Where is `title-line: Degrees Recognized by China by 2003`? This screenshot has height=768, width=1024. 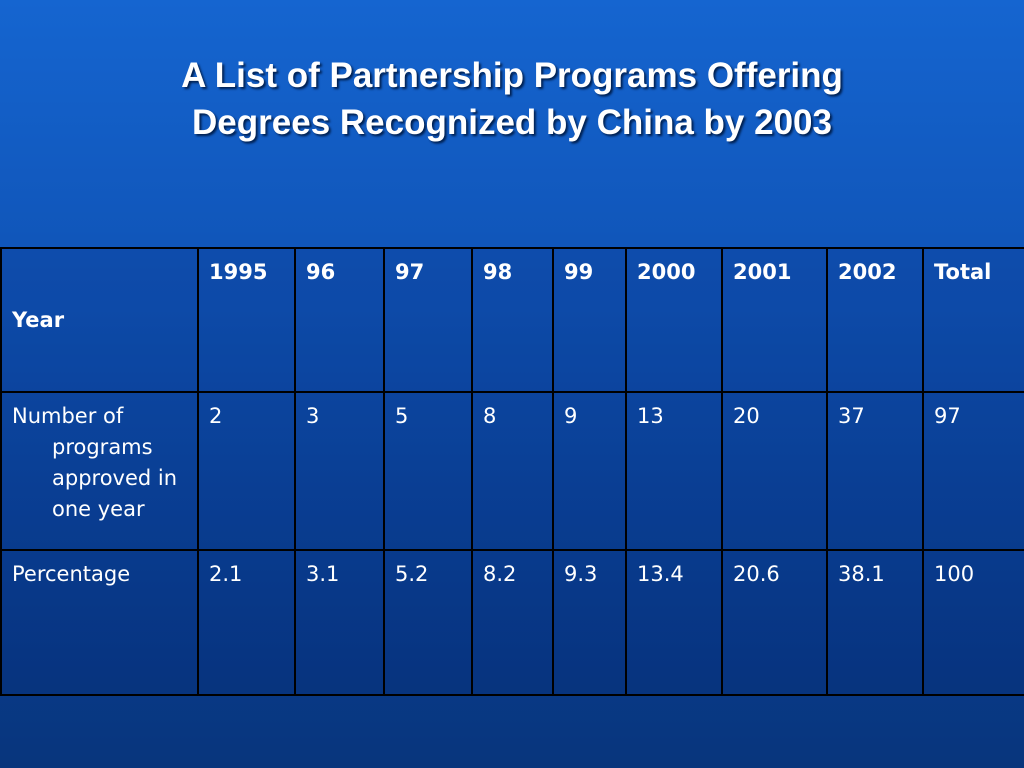 title-line: Degrees Recognized by China by 2003 is located at coordinates (512, 122).